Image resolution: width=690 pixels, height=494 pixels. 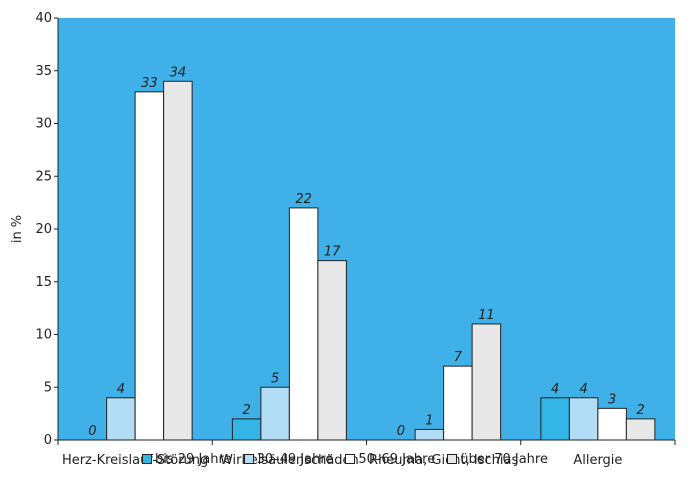 I want to click on legend-item: 50–69 Jahre, so click(x=390, y=459).